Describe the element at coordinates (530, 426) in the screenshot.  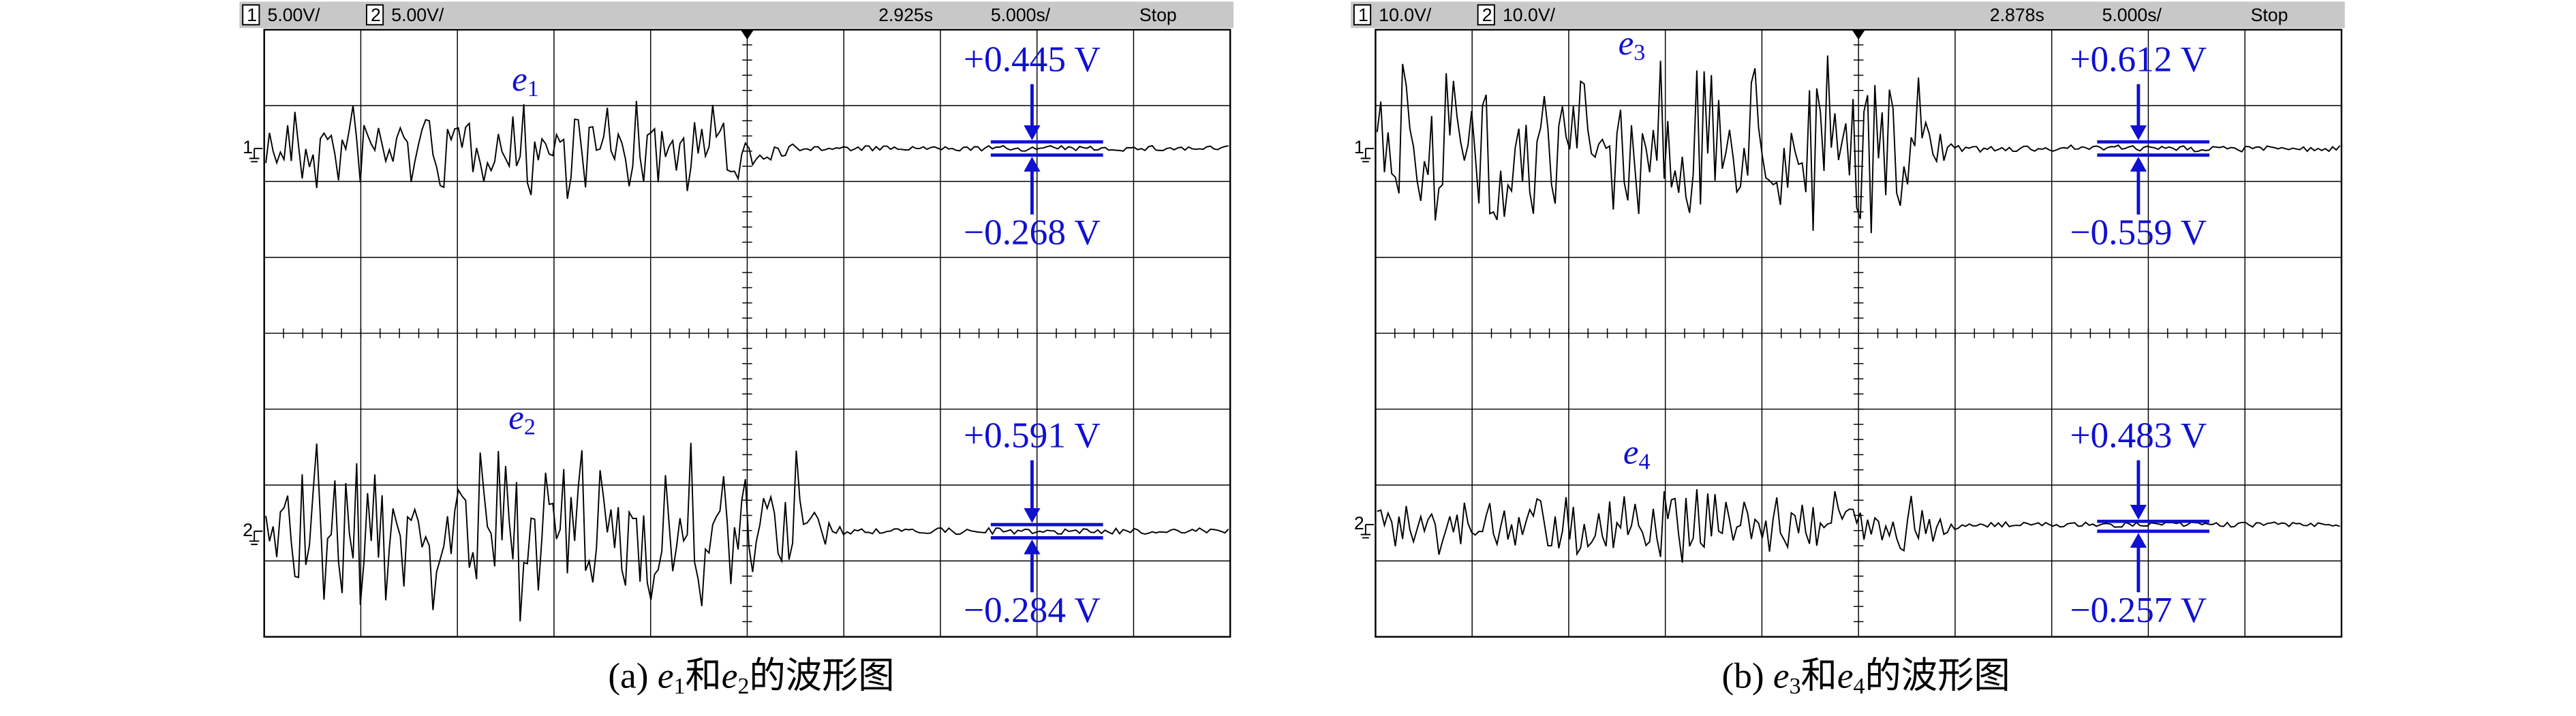
I see `signal-subscript: 2` at that location.